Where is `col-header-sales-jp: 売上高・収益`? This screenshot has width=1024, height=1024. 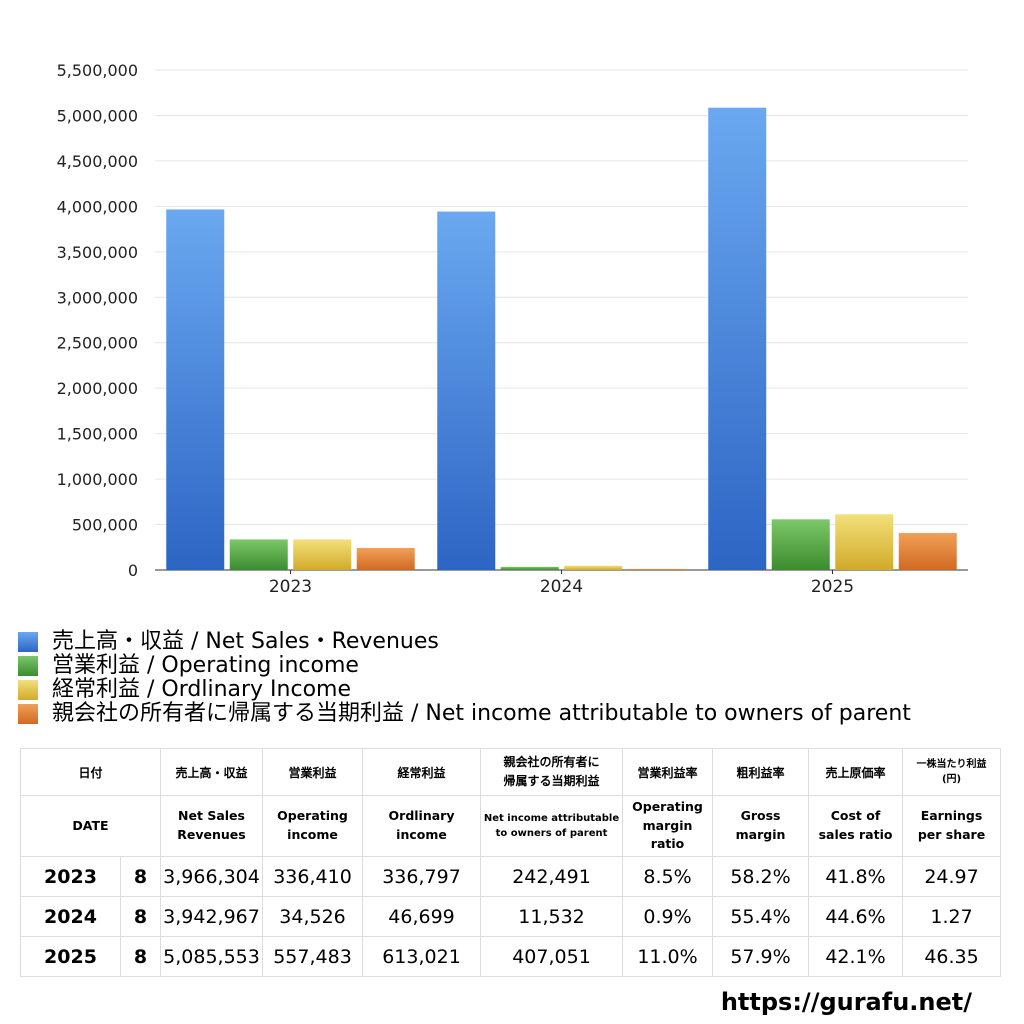 col-header-sales-jp: 売上高・収益 is located at coordinates (212, 772).